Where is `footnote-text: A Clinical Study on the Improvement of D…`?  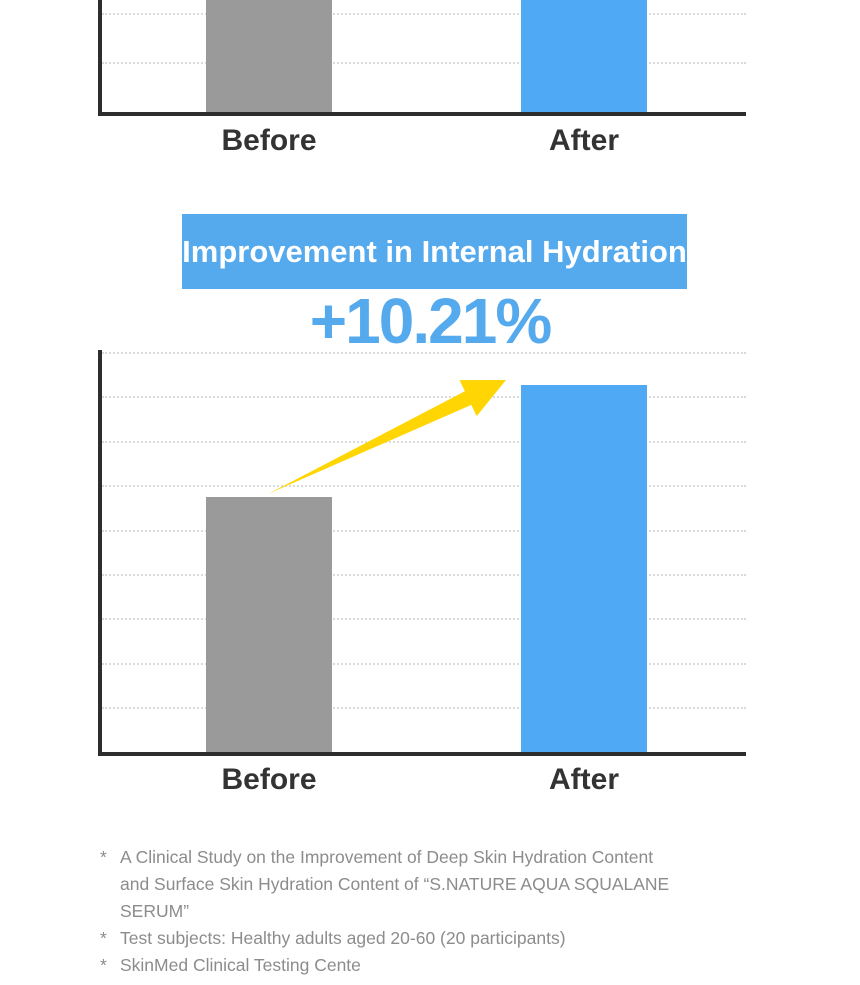 footnote-text: A Clinical Study on the Improvement of D… is located at coordinates (430, 884).